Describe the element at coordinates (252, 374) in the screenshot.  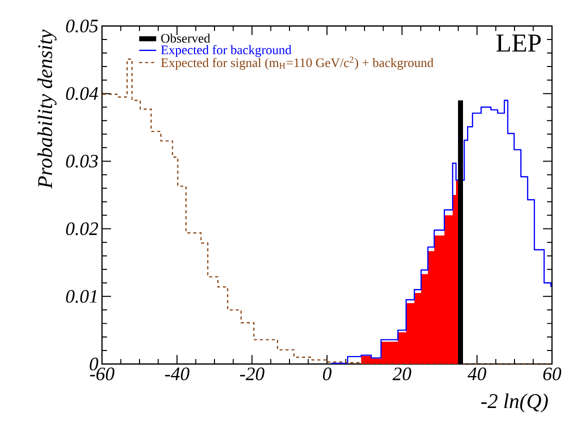
I see `x-tick-label: -20` at that location.